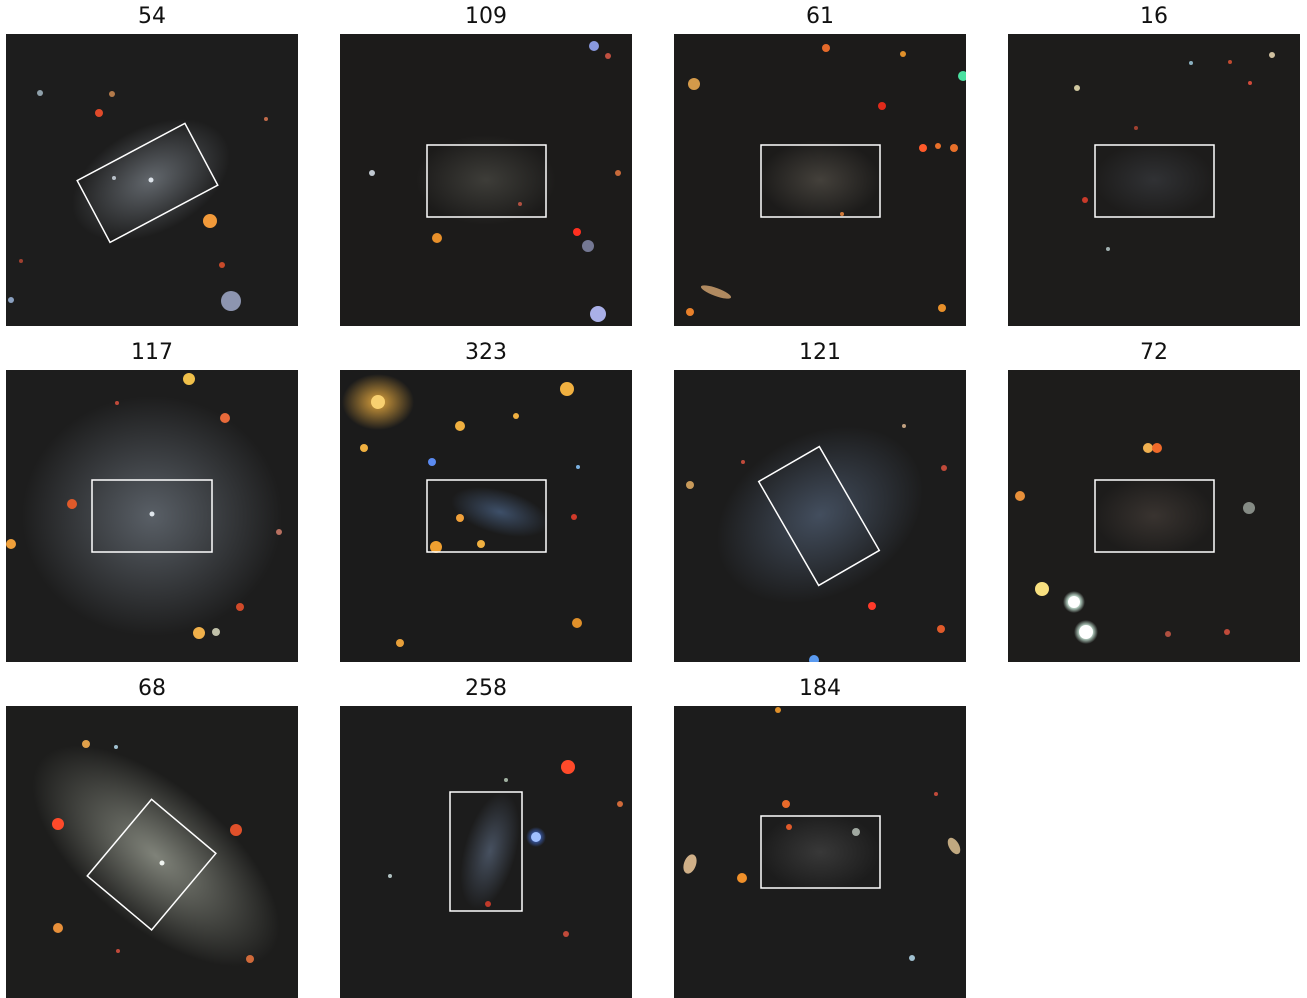 This screenshot has height=998, width=1307. Describe the element at coordinates (820, 688) in the screenshot. I see `panel-title: 184` at that location.